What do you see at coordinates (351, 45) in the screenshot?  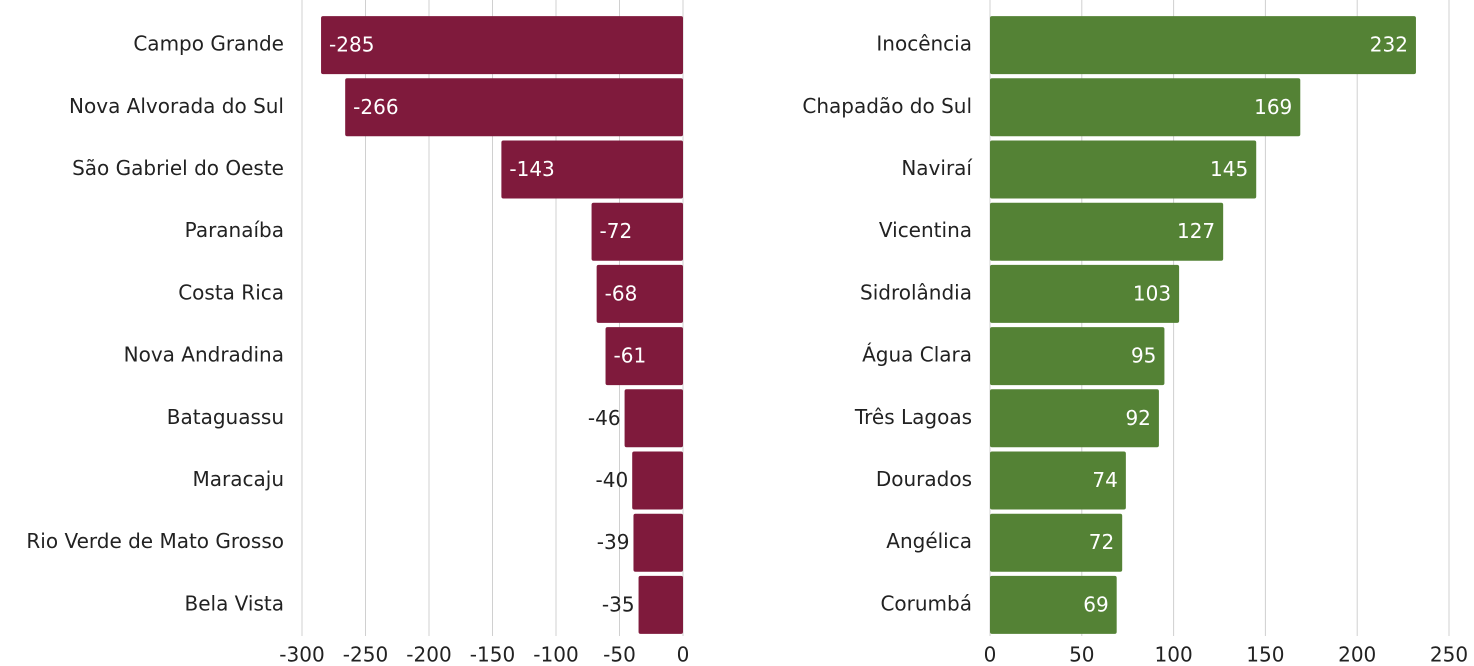 I see `data-label: -285` at bounding box center [351, 45].